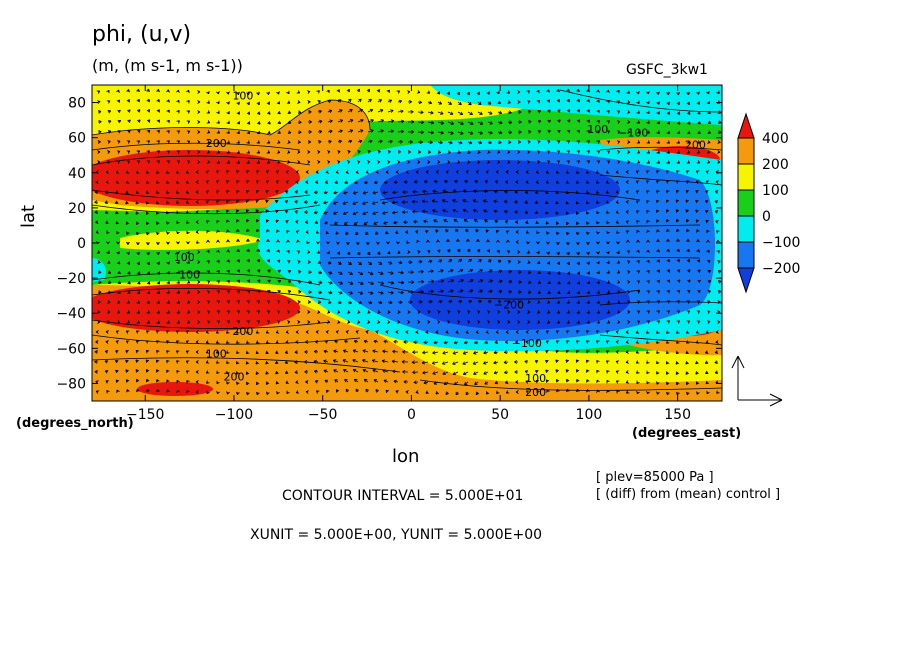 The height and width of the screenshot is (654, 904). I want to click on x-tick-label: −150, so click(145, 415).